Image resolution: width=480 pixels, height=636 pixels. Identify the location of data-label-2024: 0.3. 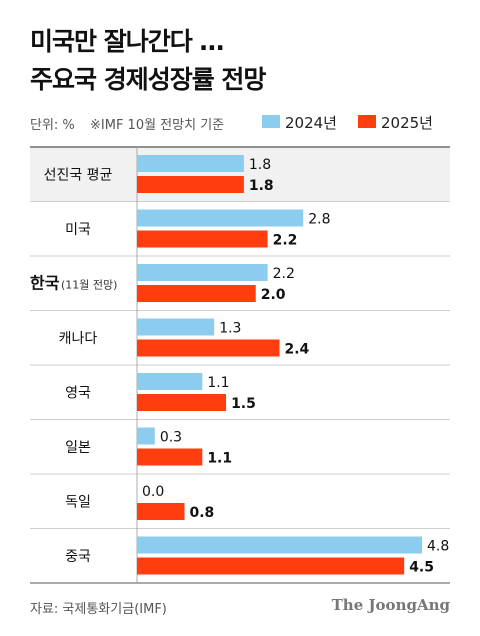
(171, 438).